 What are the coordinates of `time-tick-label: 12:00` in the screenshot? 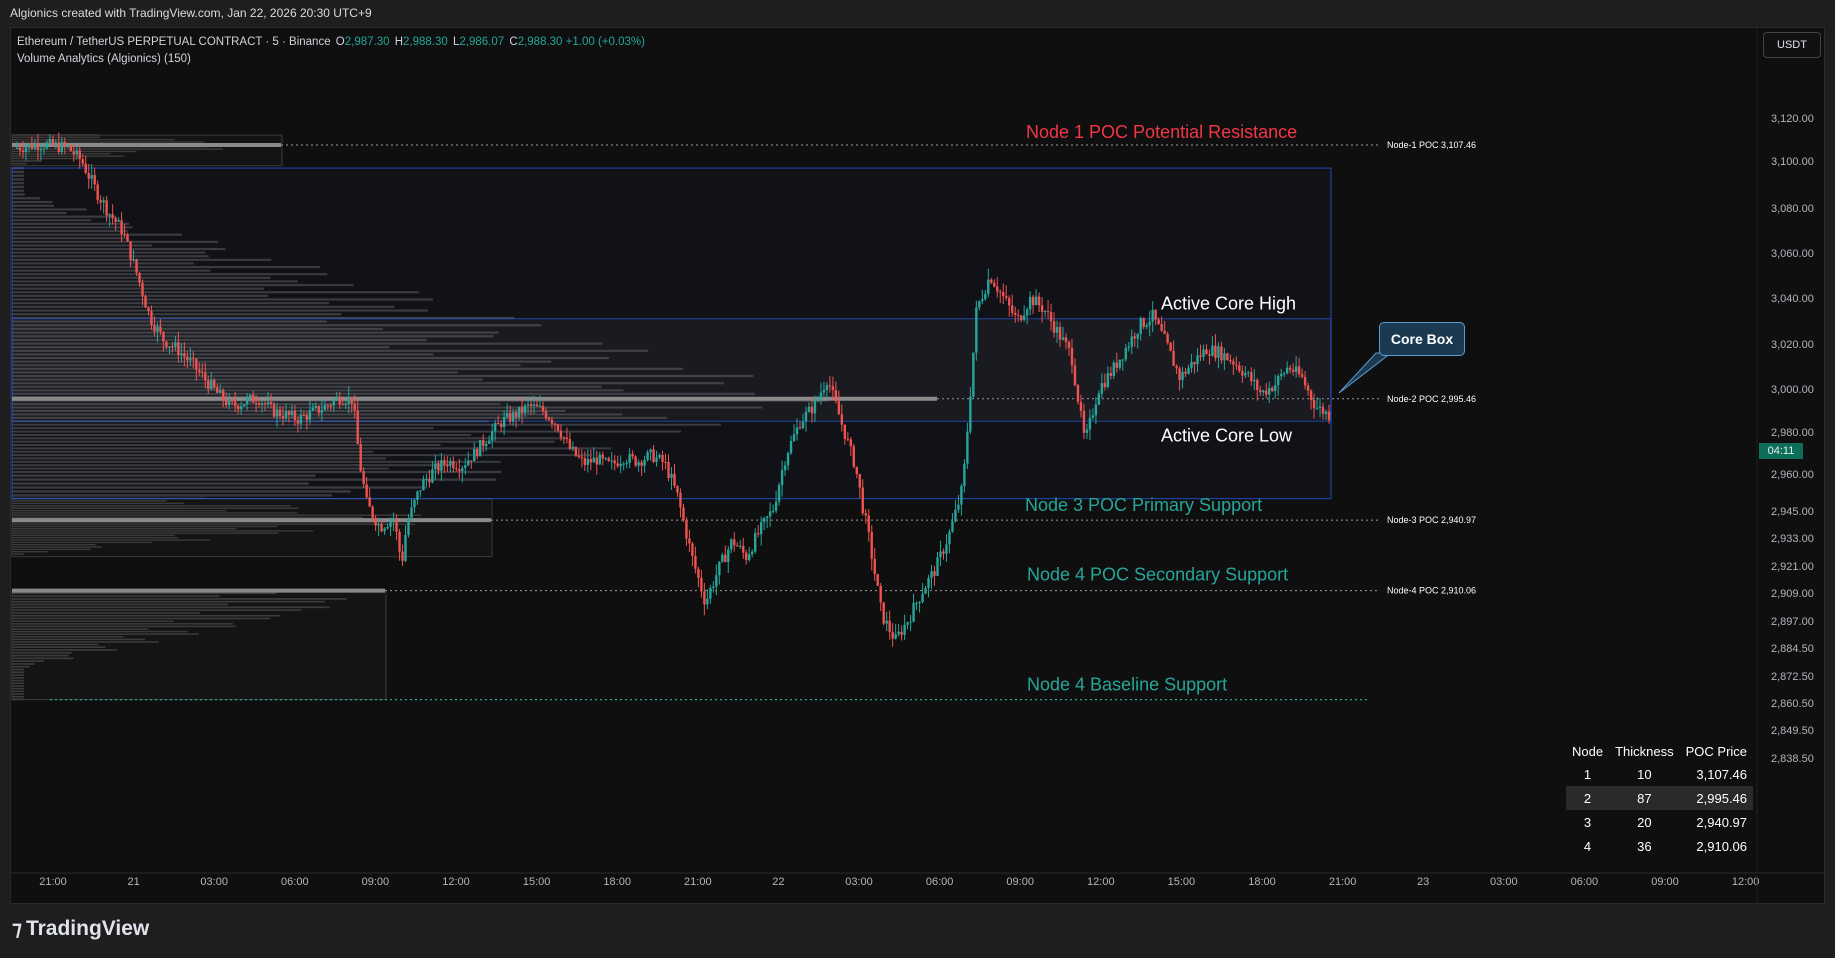 It's located at (1101, 882).